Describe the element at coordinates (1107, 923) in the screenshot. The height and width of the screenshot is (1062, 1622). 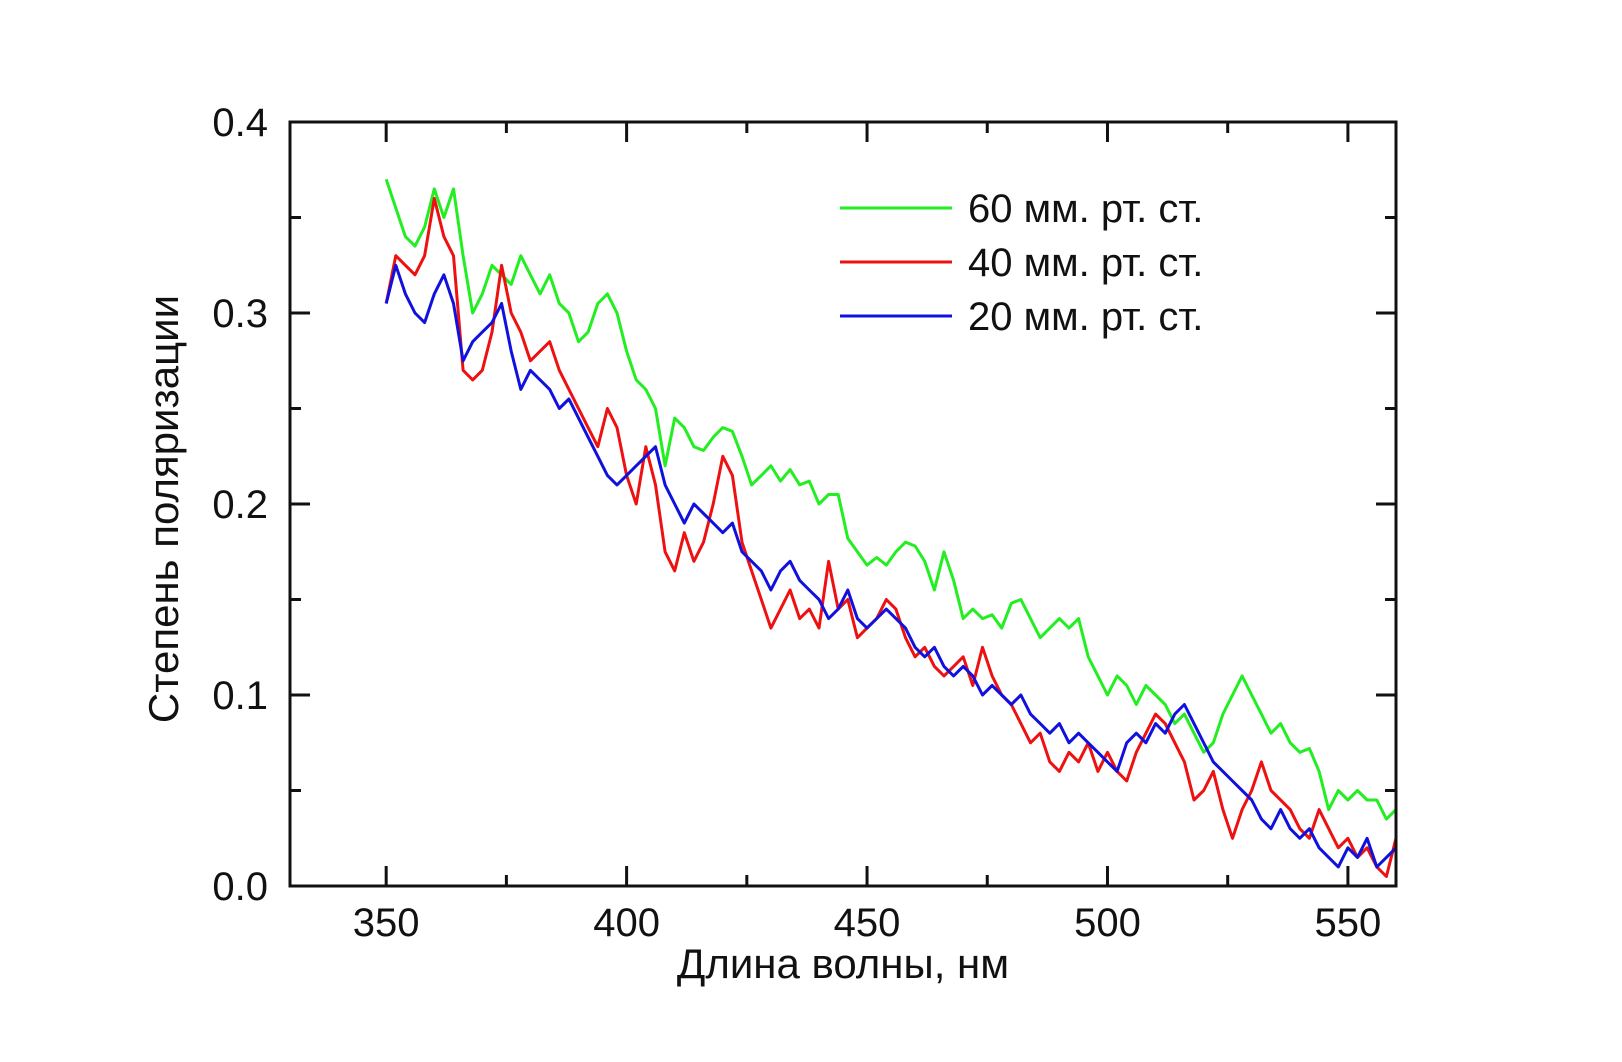
I see `x-tick-label: 500` at that location.